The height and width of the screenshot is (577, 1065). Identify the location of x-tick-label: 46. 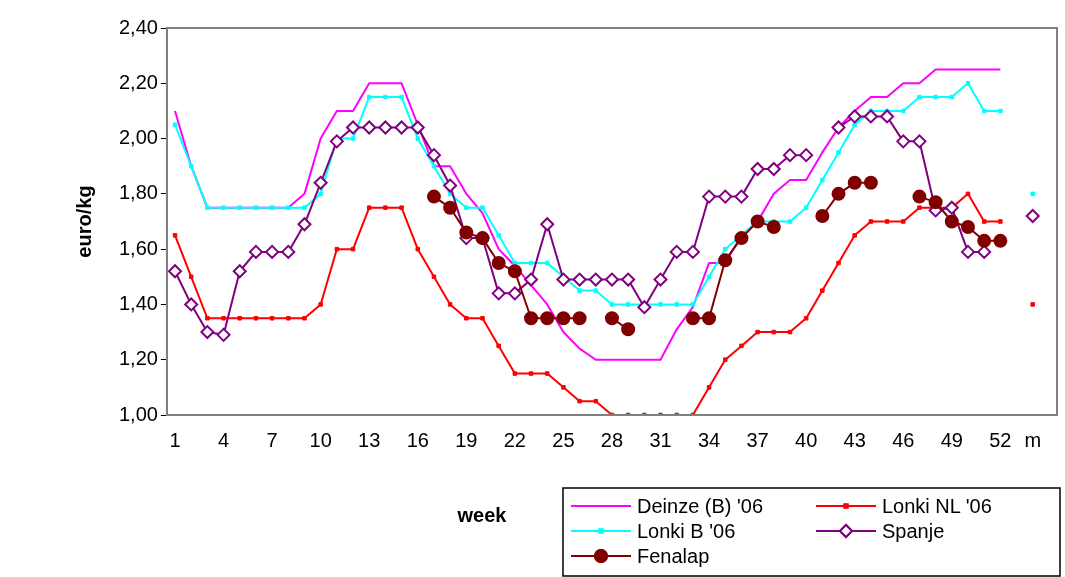
(903, 439).